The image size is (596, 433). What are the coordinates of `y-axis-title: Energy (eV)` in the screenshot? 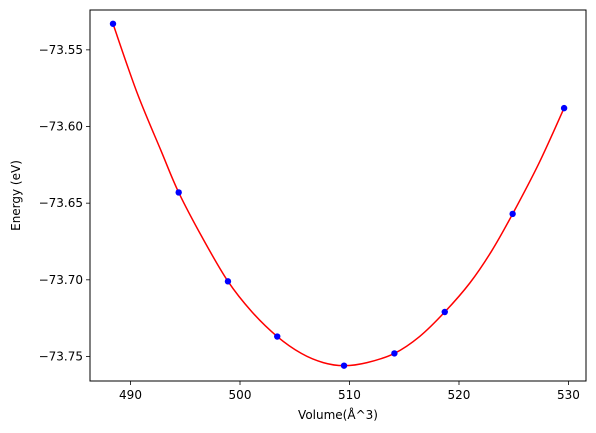 It's located at (16, 195).